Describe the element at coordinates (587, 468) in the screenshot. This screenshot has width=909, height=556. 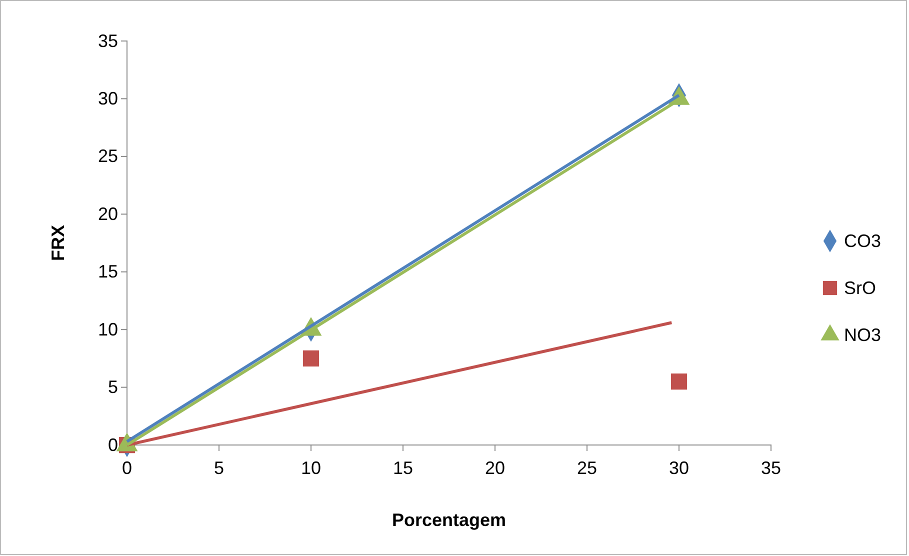
I see `x-tick-label: 25` at that location.